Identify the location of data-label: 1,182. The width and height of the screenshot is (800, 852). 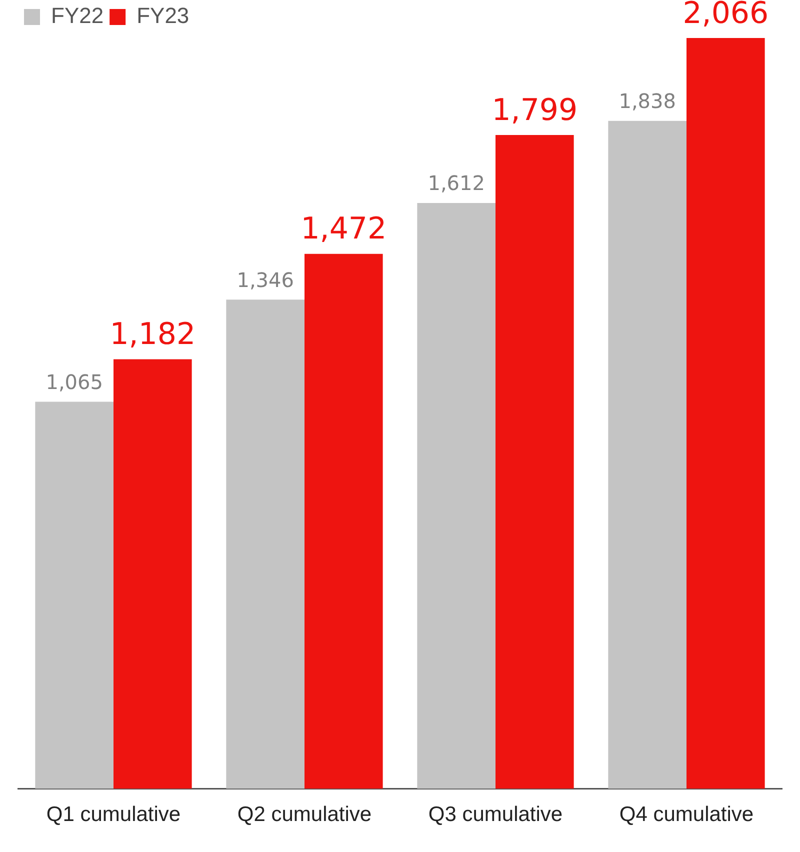
(153, 334).